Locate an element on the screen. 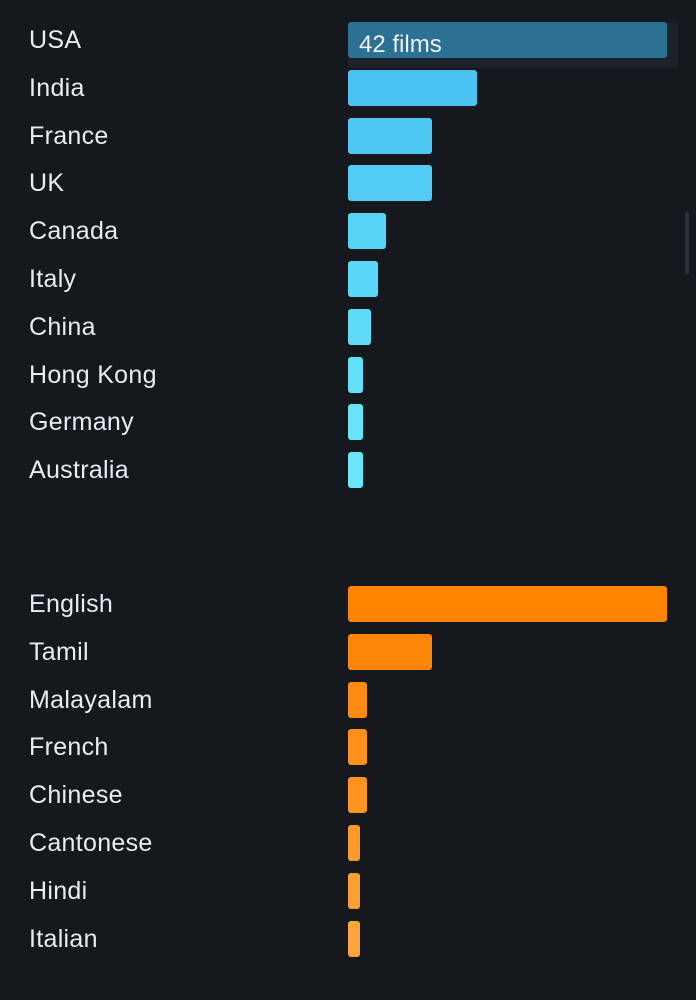 The image size is (696, 1000). country-row-italy: Italy is located at coordinates (348, 283).